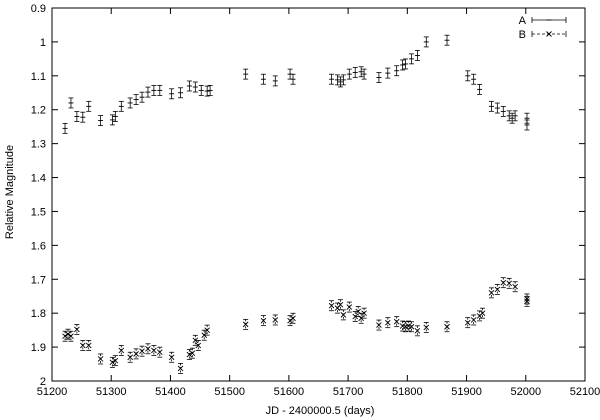  What do you see at coordinates (38, 145) in the screenshot?
I see `y-tick-label: 1.3` at bounding box center [38, 145].